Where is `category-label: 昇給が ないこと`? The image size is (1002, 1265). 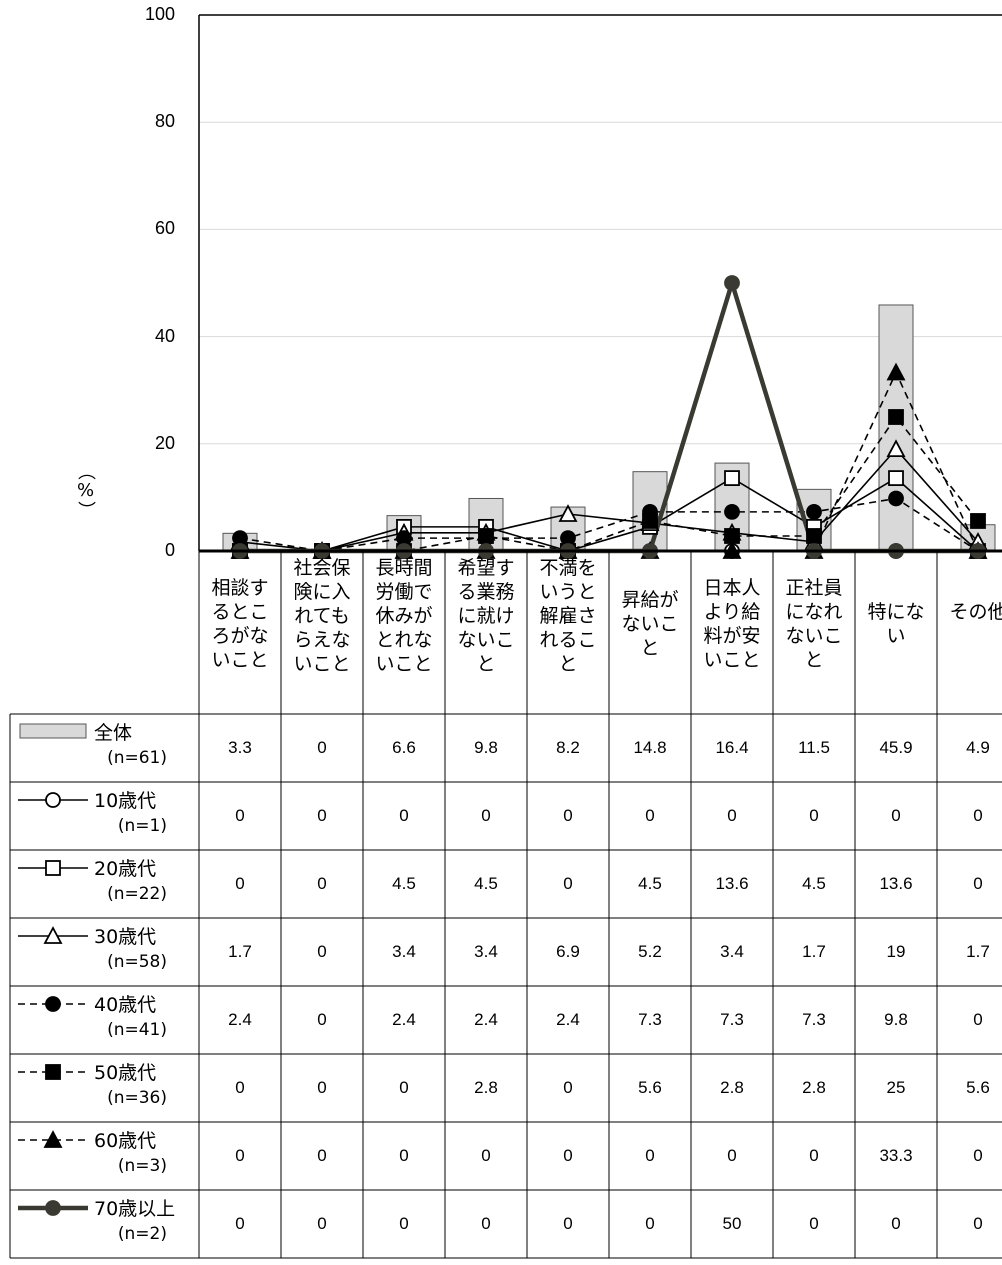 category-label: 昇給が ないこと is located at coordinates (650, 624).